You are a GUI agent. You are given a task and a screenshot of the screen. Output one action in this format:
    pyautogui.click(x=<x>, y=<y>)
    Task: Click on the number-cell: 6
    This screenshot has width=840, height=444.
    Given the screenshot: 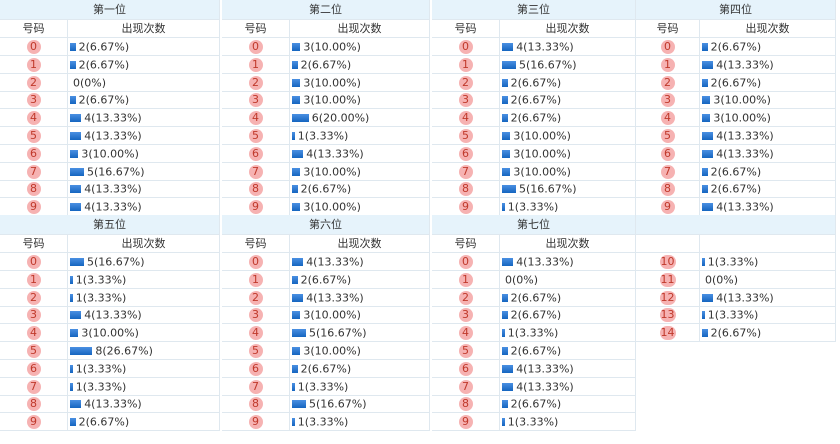 What is the action you would take?
    pyautogui.click(x=668, y=153)
    